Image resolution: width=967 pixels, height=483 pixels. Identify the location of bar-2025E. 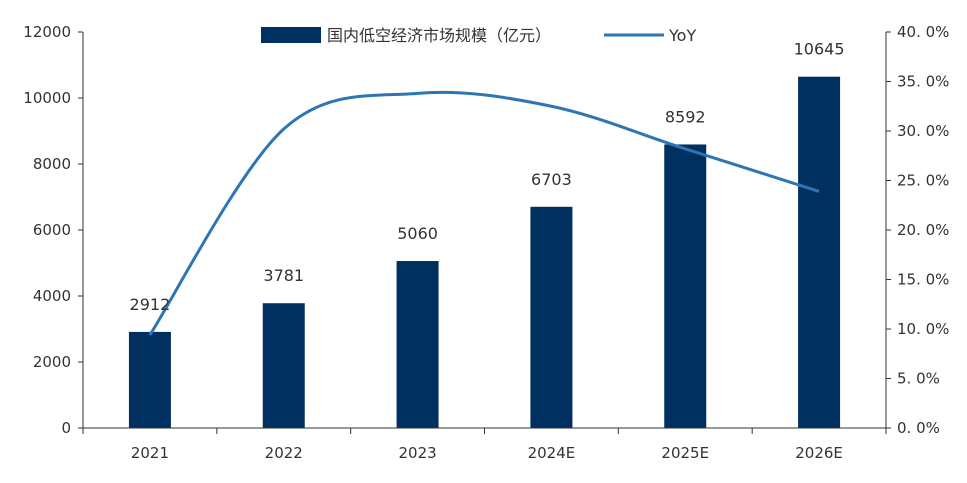
(685, 286).